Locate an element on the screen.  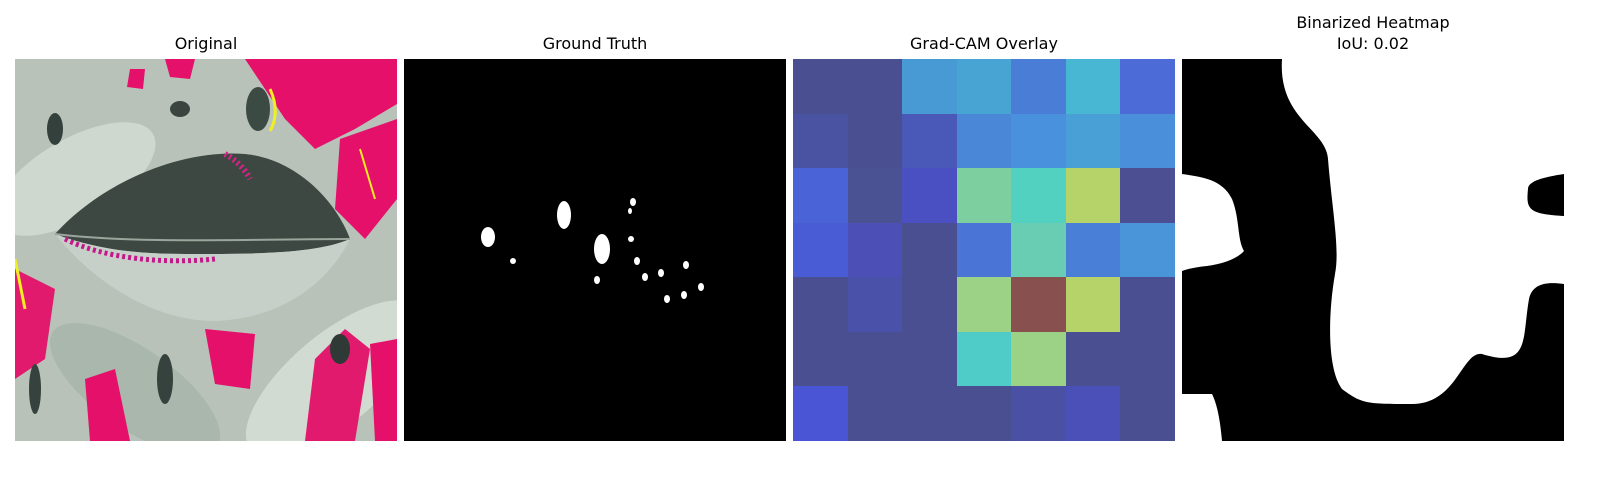
panel-title-ground-truth: Ground Truth is located at coordinates (595, 43).